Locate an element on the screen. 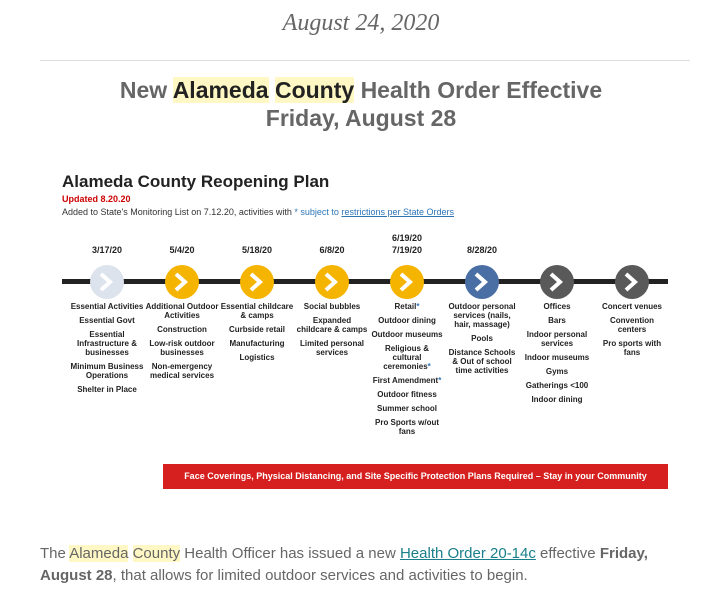 The height and width of the screenshot is (604, 722). stage-item: Pools is located at coordinates (482, 338).